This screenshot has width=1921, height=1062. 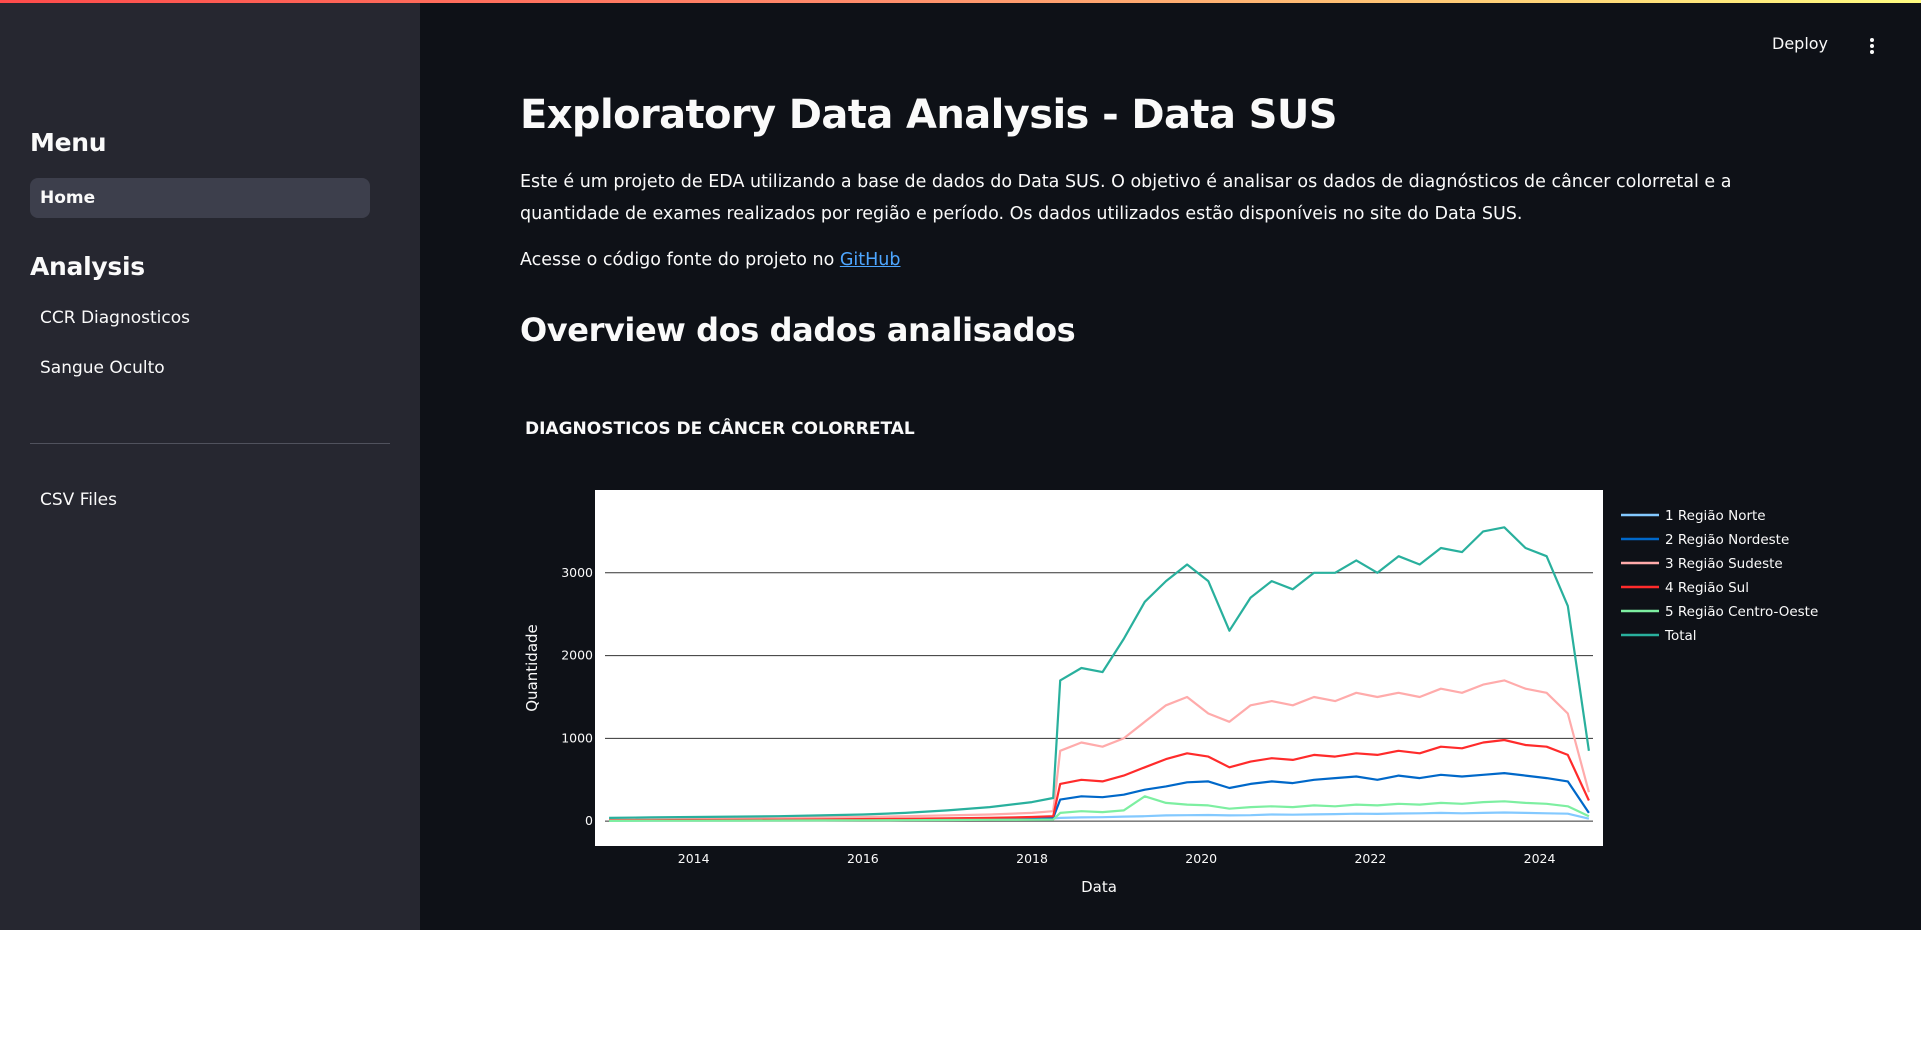 I want to click on legend-item-label: 1 Região Norte, so click(x=1715, y=516).